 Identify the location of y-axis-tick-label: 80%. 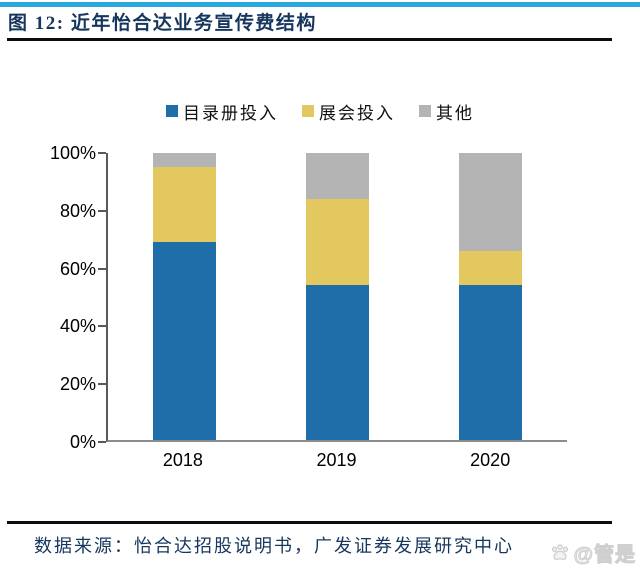
(77, 210).